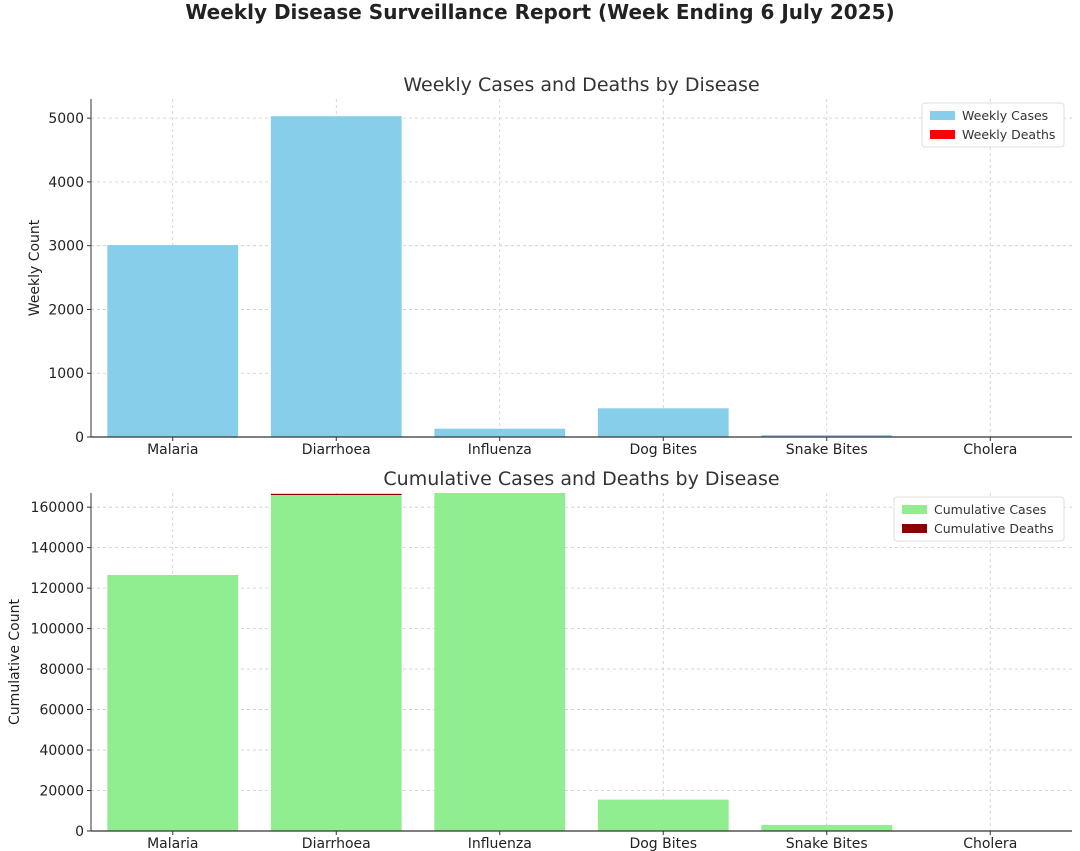  Describe the element at coordinates (336, 276) in the screenshot. I see `bar-weekly-cases-diarrhoea` at that location.